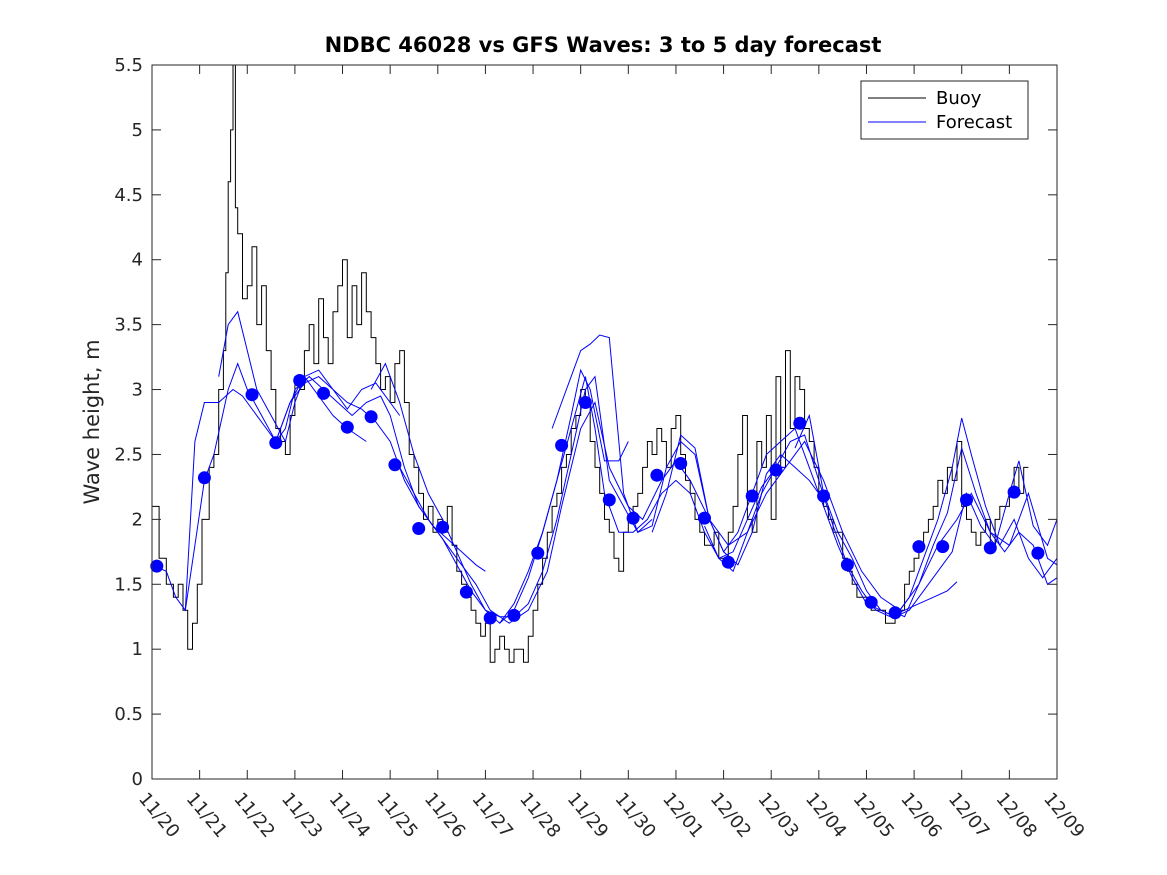 The width and height of the screenshot is (1167, 875). What do you see at coordinates (959, 98) in the screenshot?
I see `legend-buoy-label: Buoy` at bounding box center [959, 98].